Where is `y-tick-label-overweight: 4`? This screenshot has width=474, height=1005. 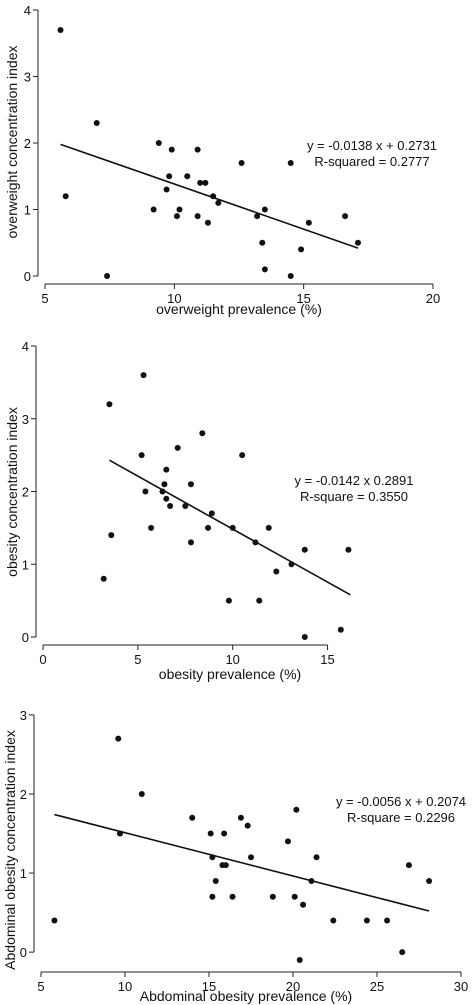 y-tick-label-overweight: 4 is located at coordinates (27, 10).